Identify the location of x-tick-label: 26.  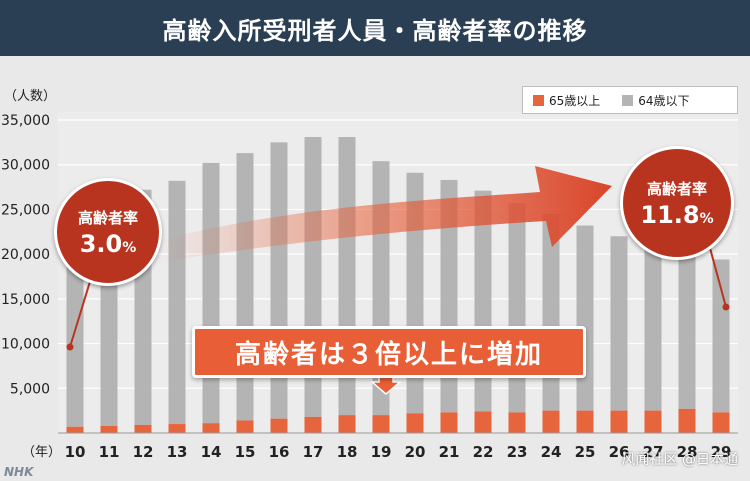
(619, 452).